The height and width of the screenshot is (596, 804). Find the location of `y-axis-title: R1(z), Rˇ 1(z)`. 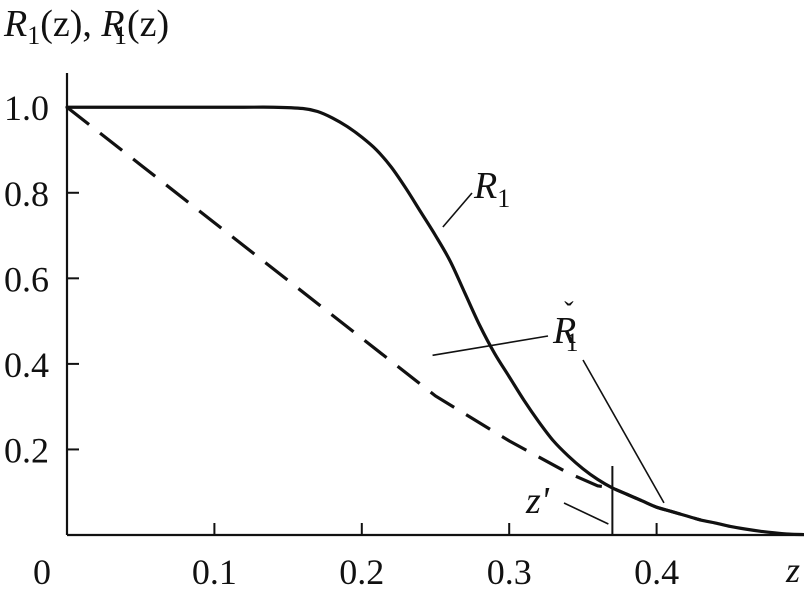

y-axis-title: R1(z), Rˇ 1(z) is located at coordinates (86, 25).